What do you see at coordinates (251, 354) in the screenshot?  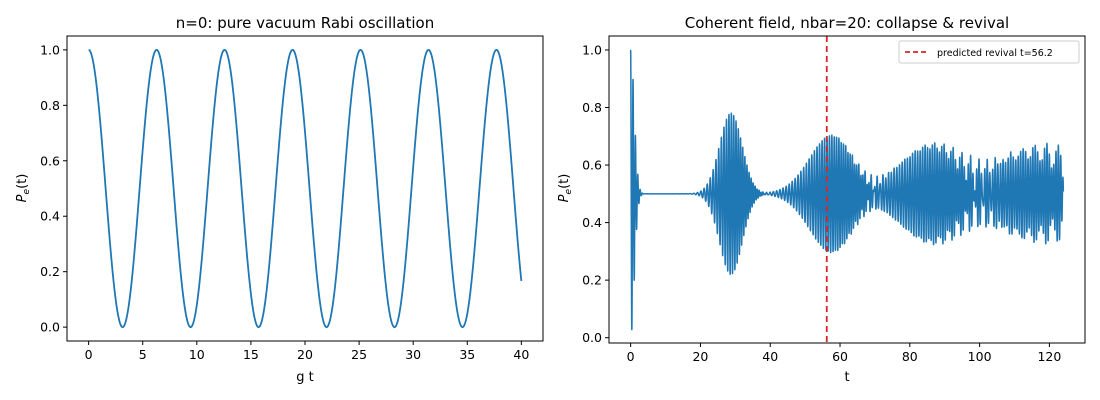 I see `left-xtick-label: 15` at bounding box center [251, 354].